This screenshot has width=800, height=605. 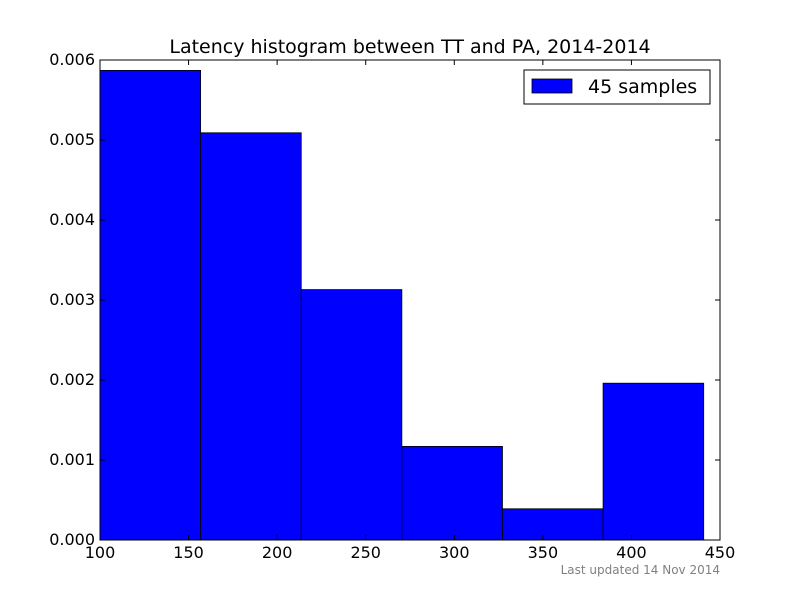 What do you see at coordinates (277, 552) in the screenshot?
I see `x-tick-label: 200` at bounding box center [277, 552].